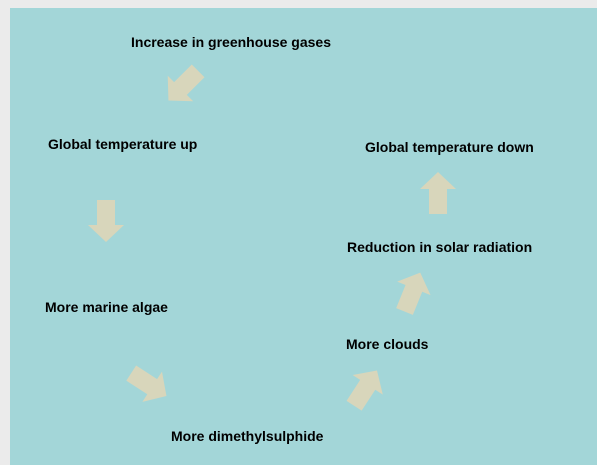  What do you see at coordinates (438, 193) in the screenshot?
I see `arrow-solar-to-temp-down` at bounding box center [438, 193].